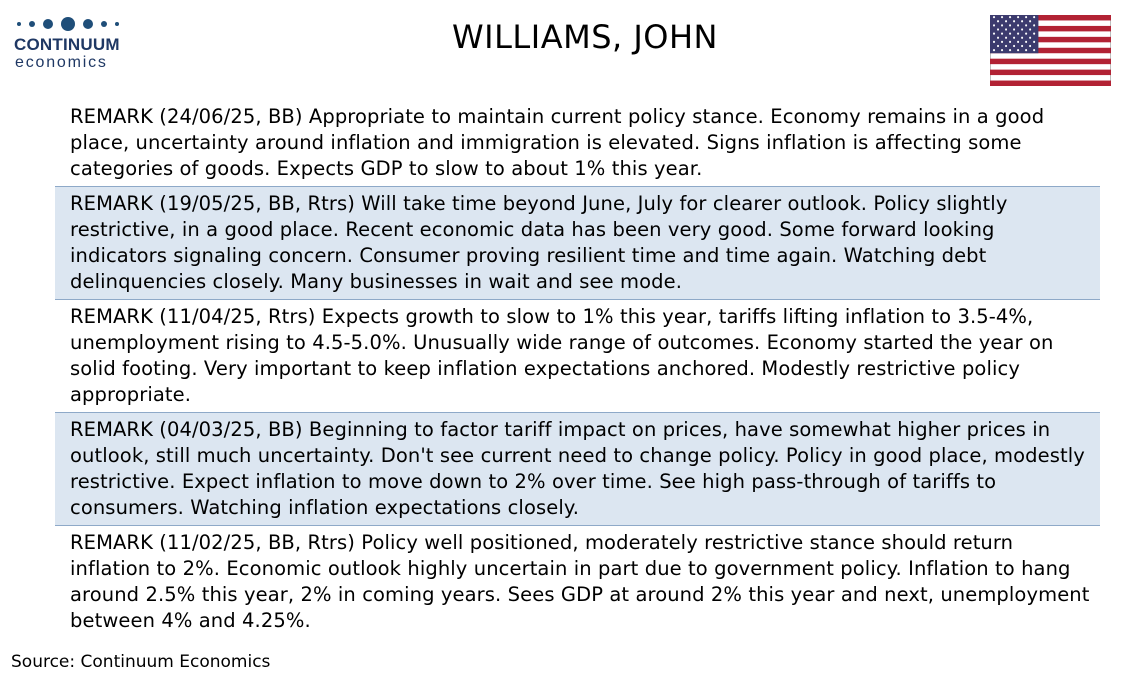 The height and width of the screenshot is (680, 1134). What do you see at coordinates (67, 44) in the screenshot?
I see `logo-name: CONTINUUM` at bounding box center [67, 44].